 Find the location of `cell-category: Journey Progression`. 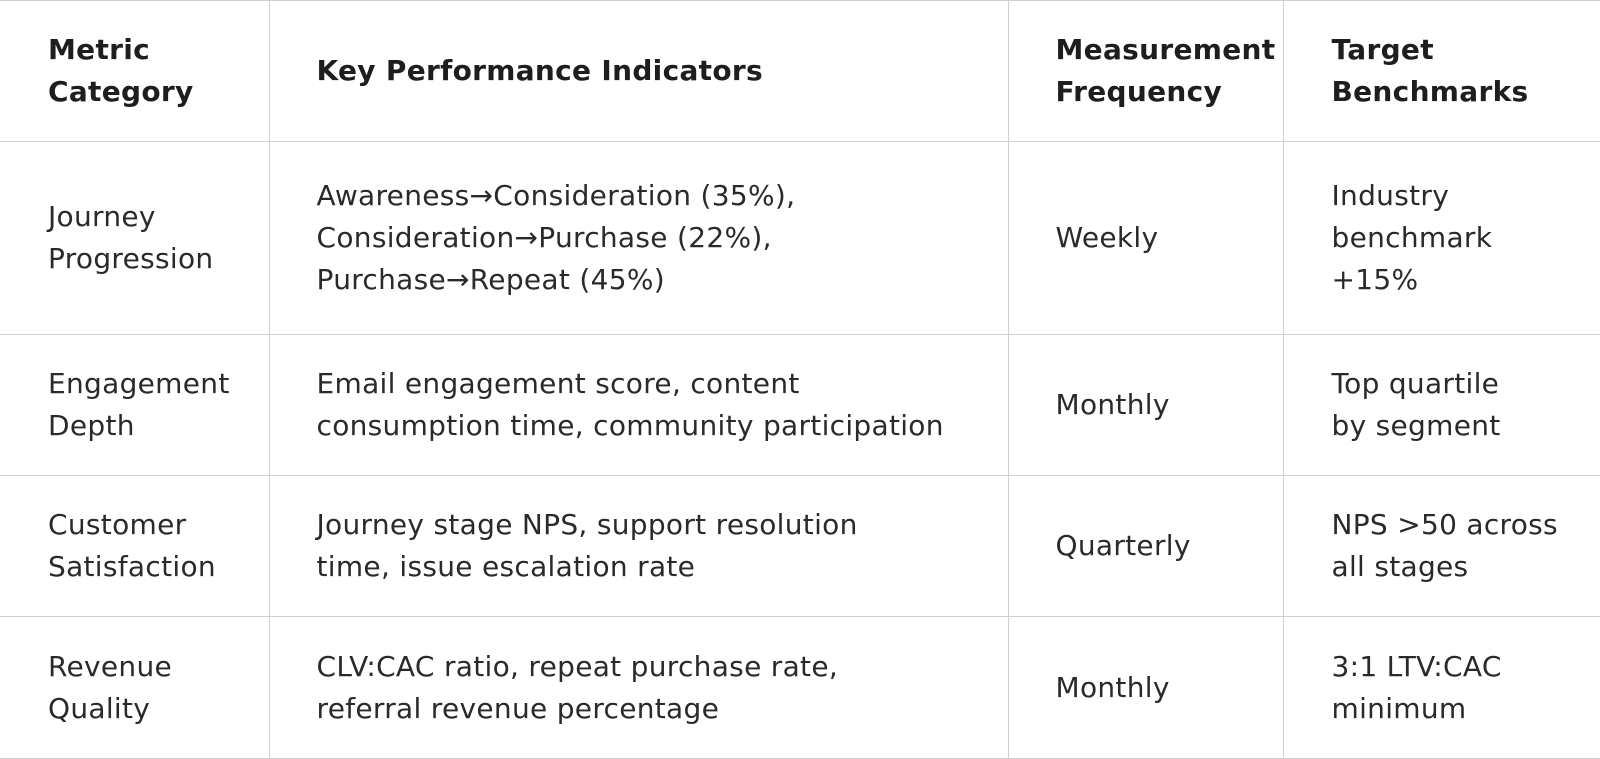

cell-category: Journey Progression is located at coordinates (135, 238).